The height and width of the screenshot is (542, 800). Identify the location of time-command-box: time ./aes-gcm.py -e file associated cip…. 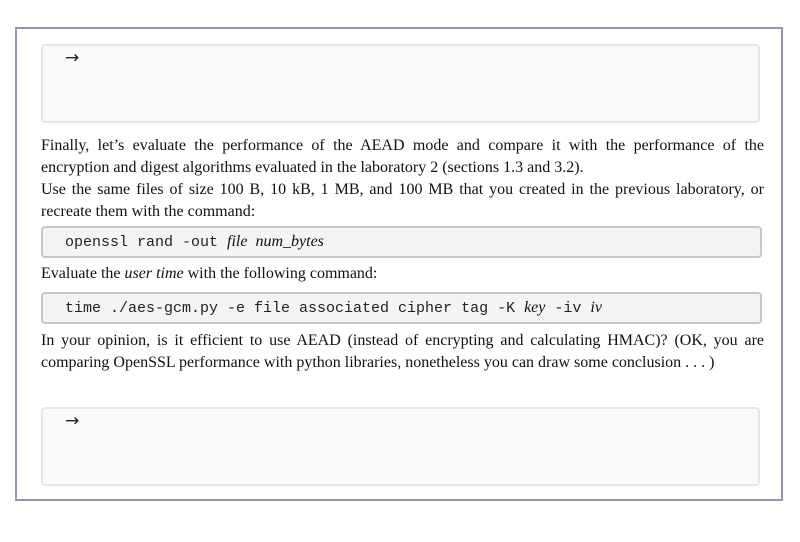
(401, 308).